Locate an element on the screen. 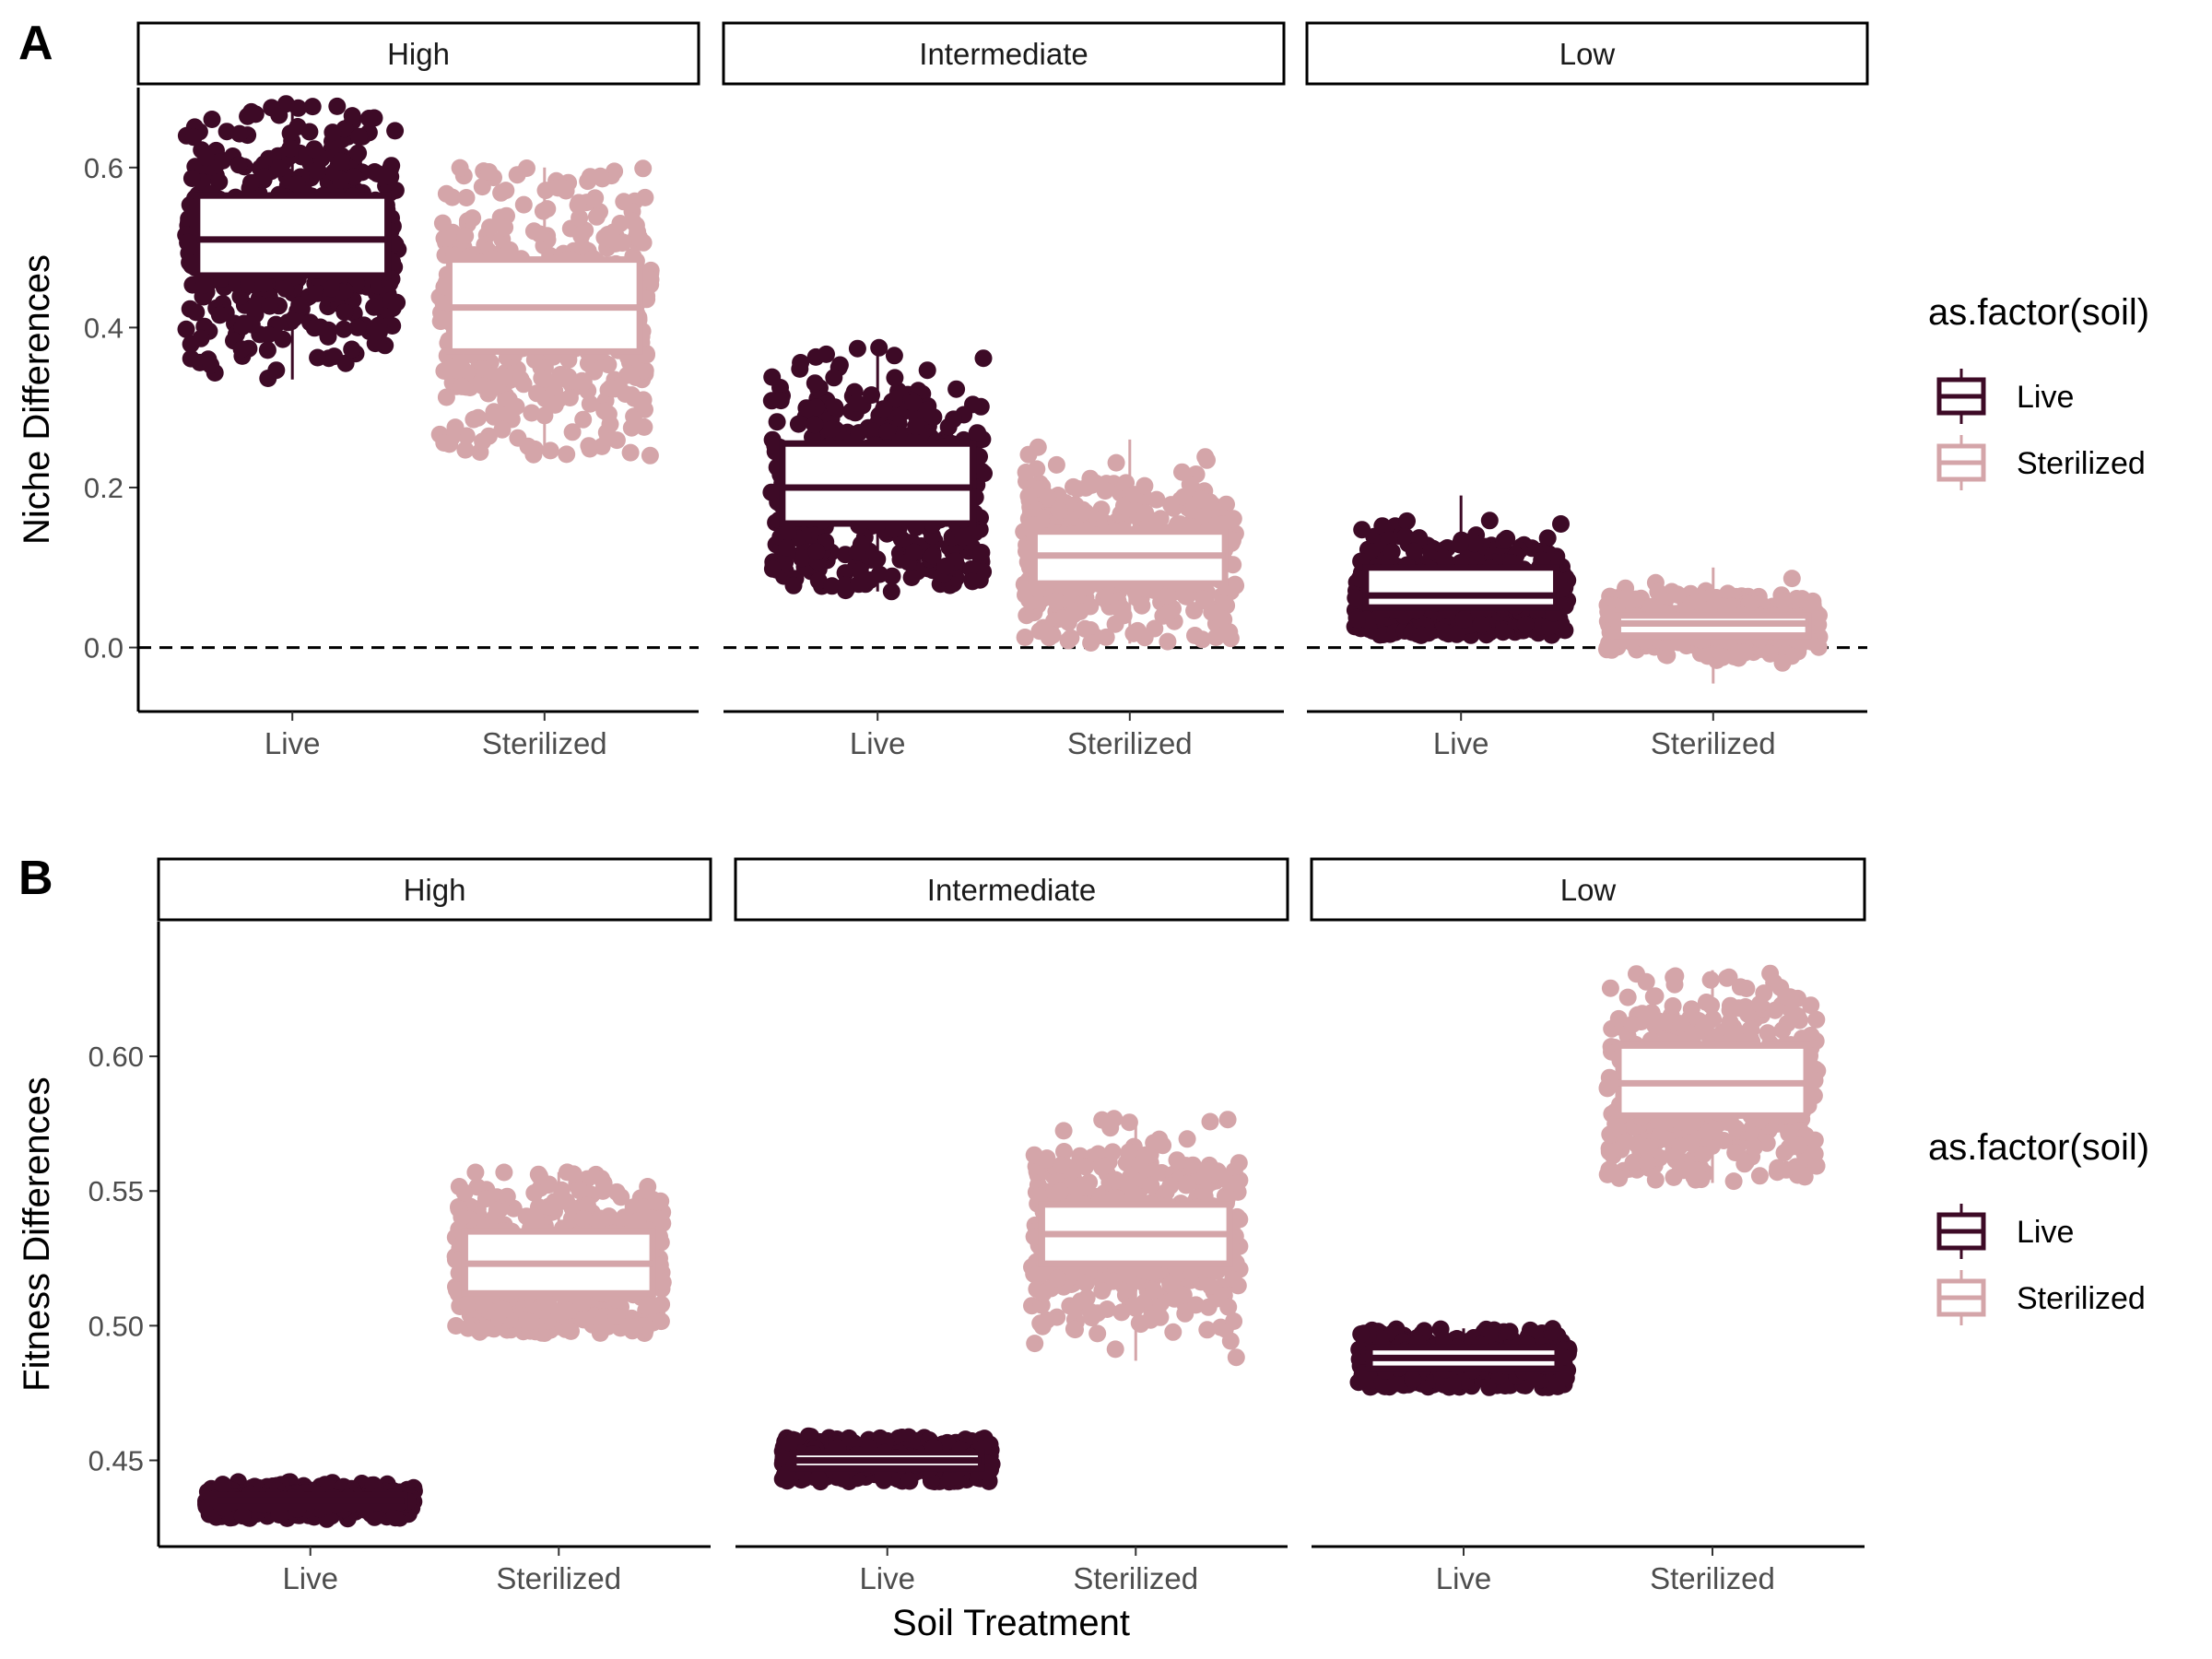 This screenshot has width=2212, height=1659. x-tick-label: Live is located at coordinates (887, 1578).